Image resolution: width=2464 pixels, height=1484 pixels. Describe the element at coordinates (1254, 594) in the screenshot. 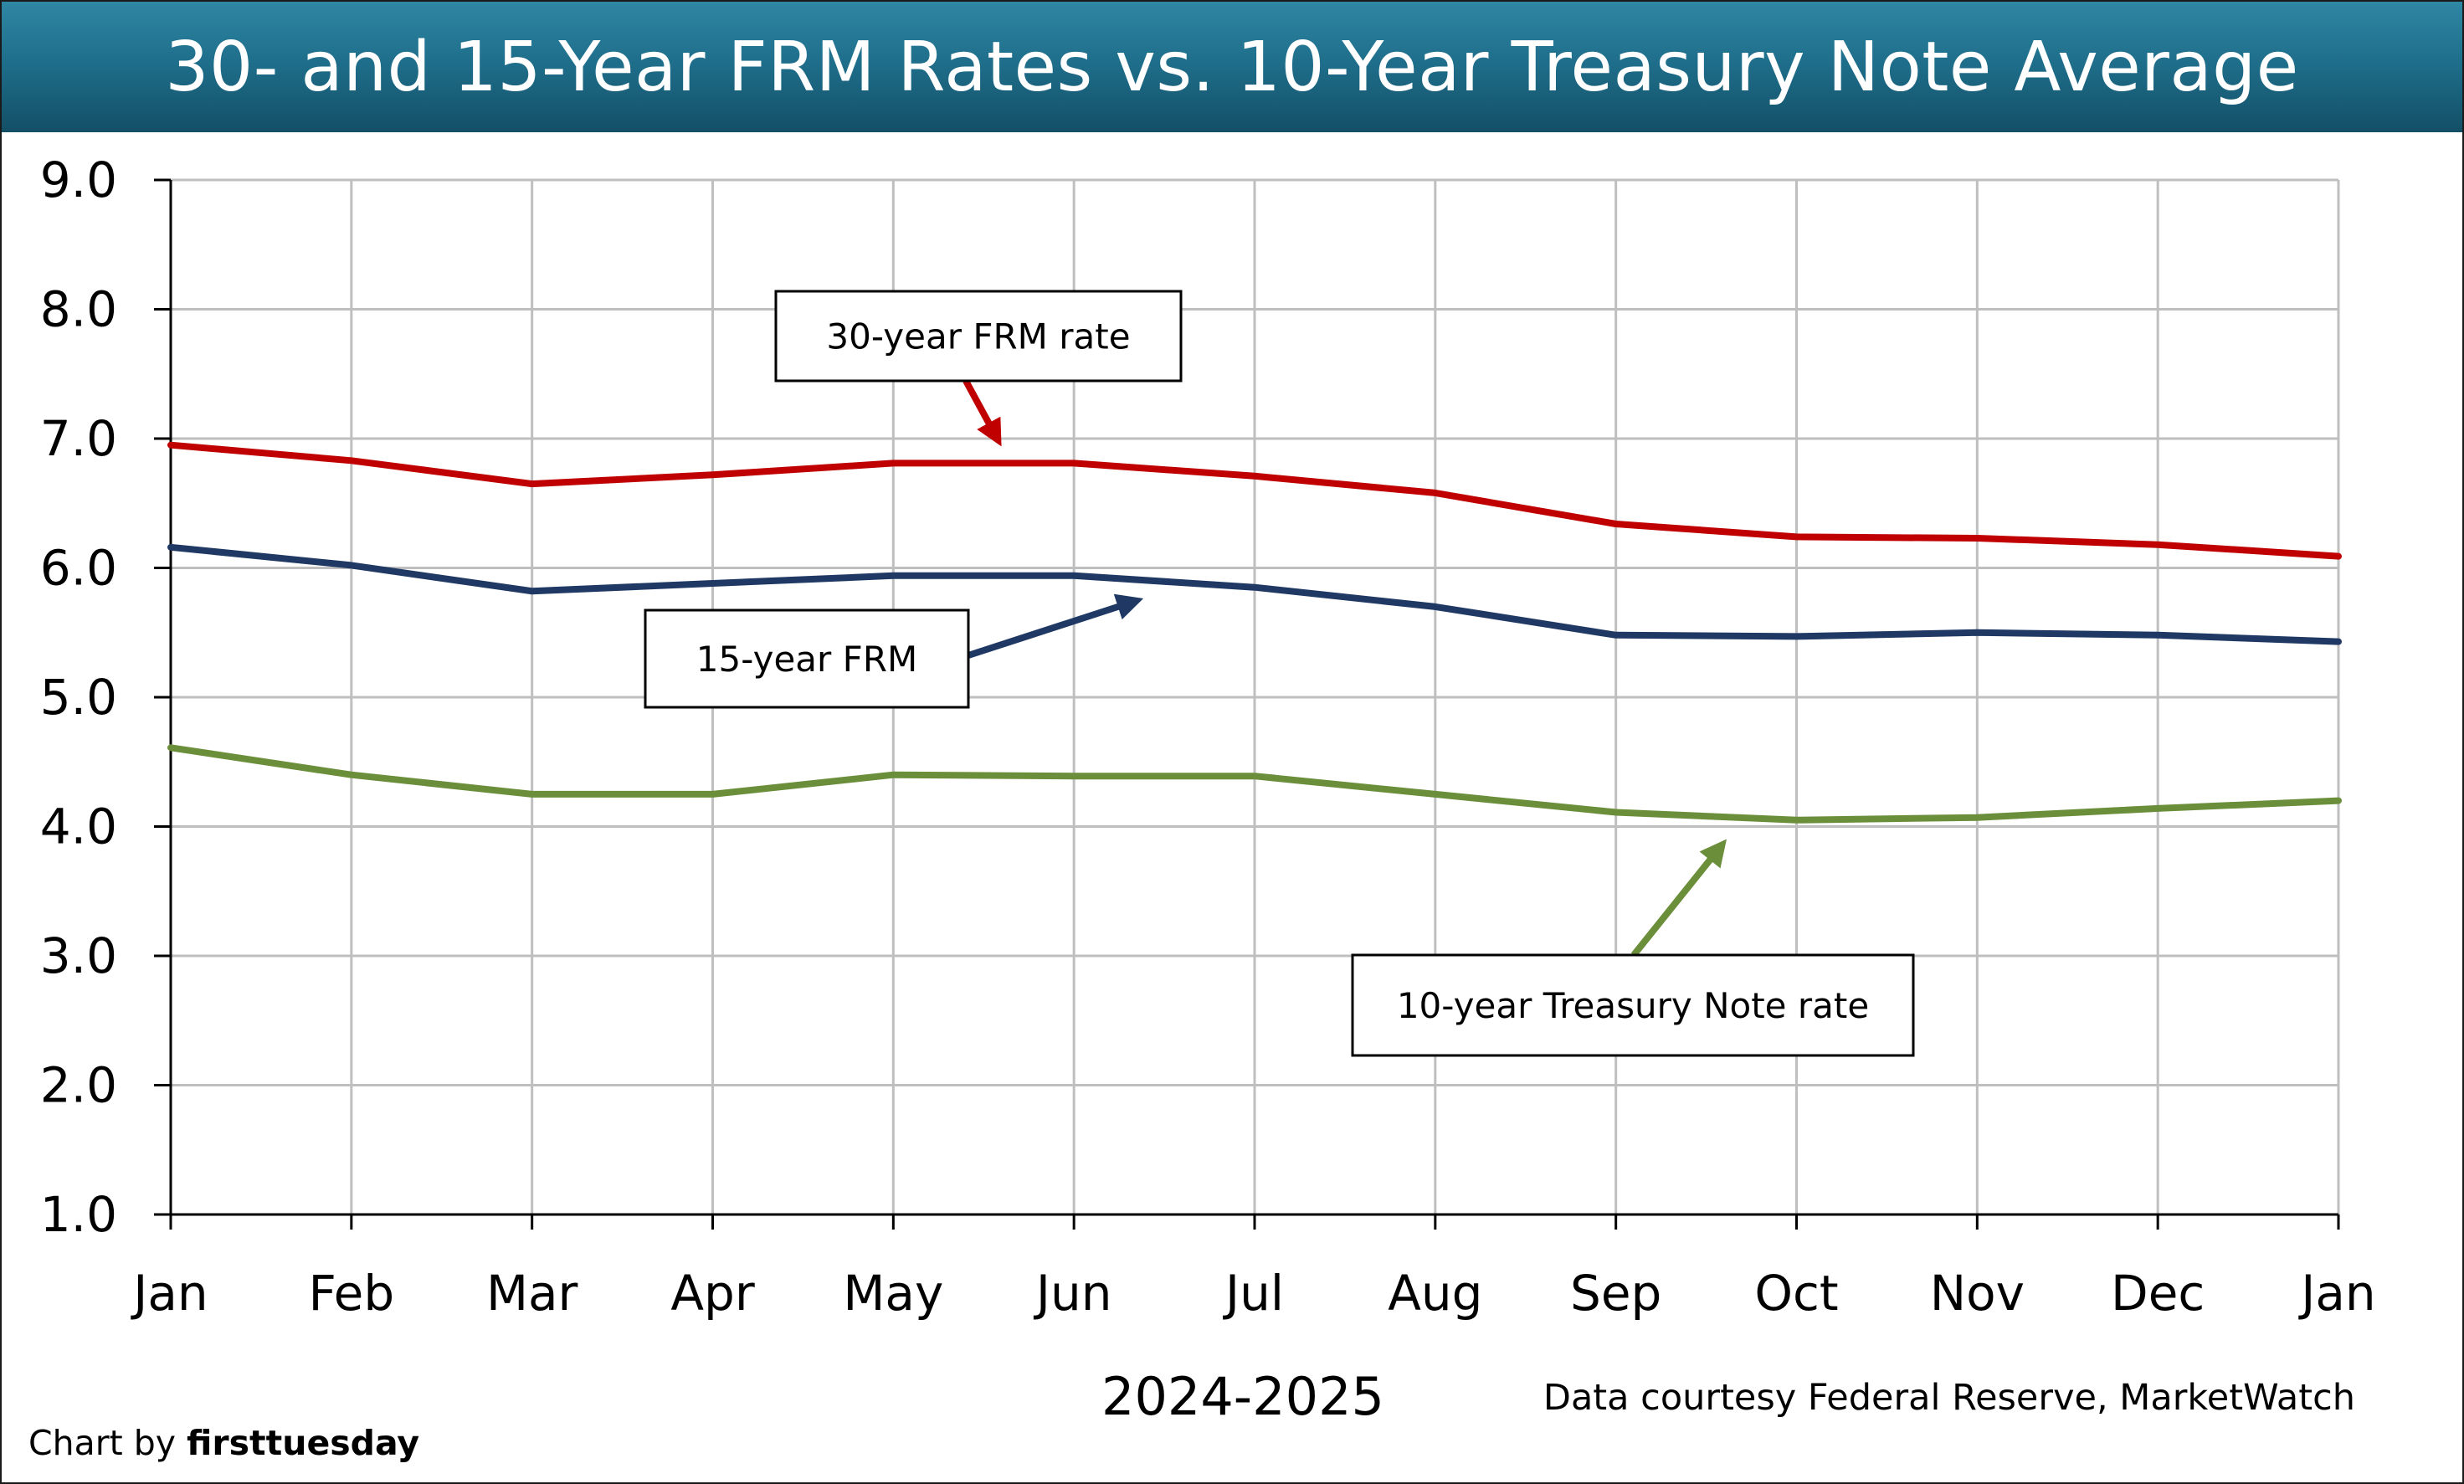

I see `series-line-frm15` at that location.